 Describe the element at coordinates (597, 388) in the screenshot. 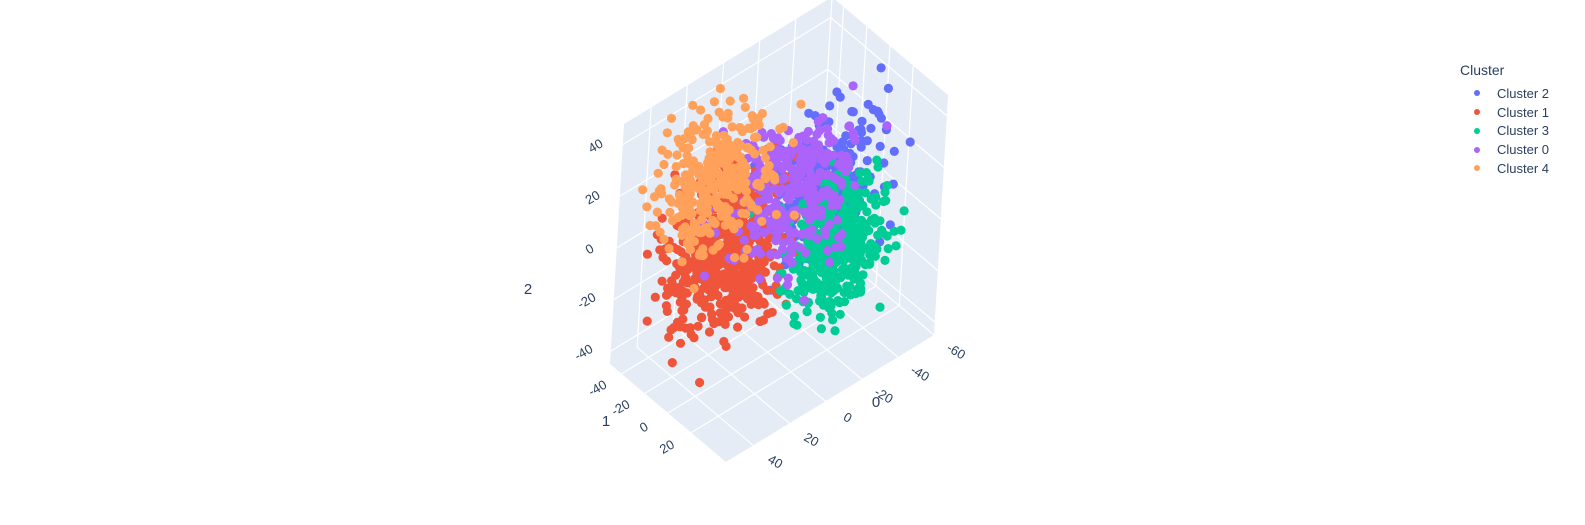

I see `y-tick-label: -40` at that location.